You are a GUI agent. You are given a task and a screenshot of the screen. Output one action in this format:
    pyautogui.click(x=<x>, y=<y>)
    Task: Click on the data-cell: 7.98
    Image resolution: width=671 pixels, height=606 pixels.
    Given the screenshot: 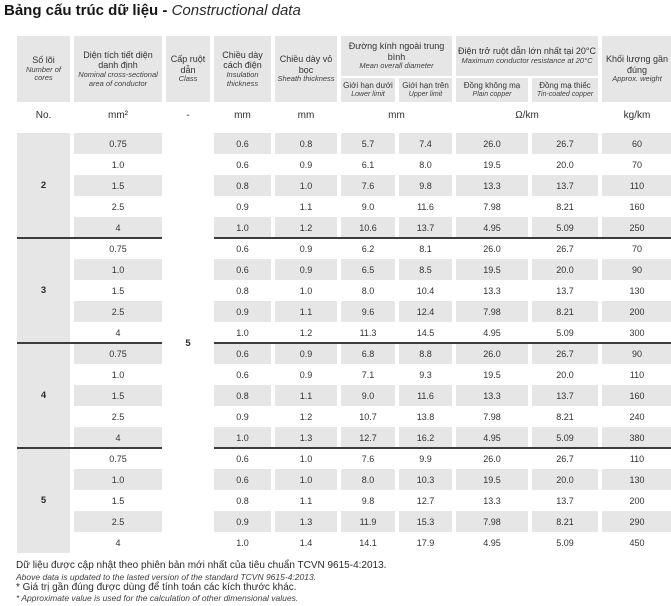 What is the action you would take?
    pyautogui.click(x=492, y=206)
    